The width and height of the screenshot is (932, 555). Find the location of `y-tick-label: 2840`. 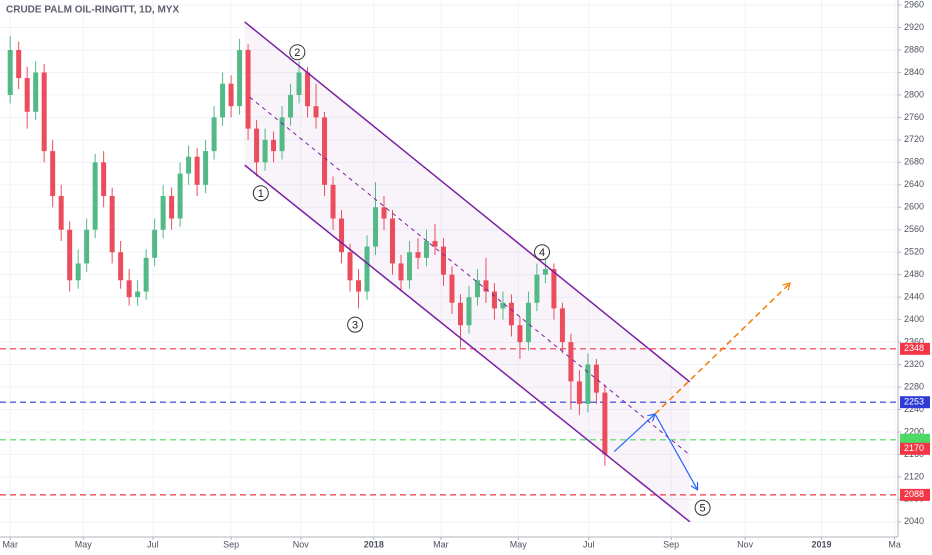

y-tick-label: 2840 is located at coordinates (914, 72).